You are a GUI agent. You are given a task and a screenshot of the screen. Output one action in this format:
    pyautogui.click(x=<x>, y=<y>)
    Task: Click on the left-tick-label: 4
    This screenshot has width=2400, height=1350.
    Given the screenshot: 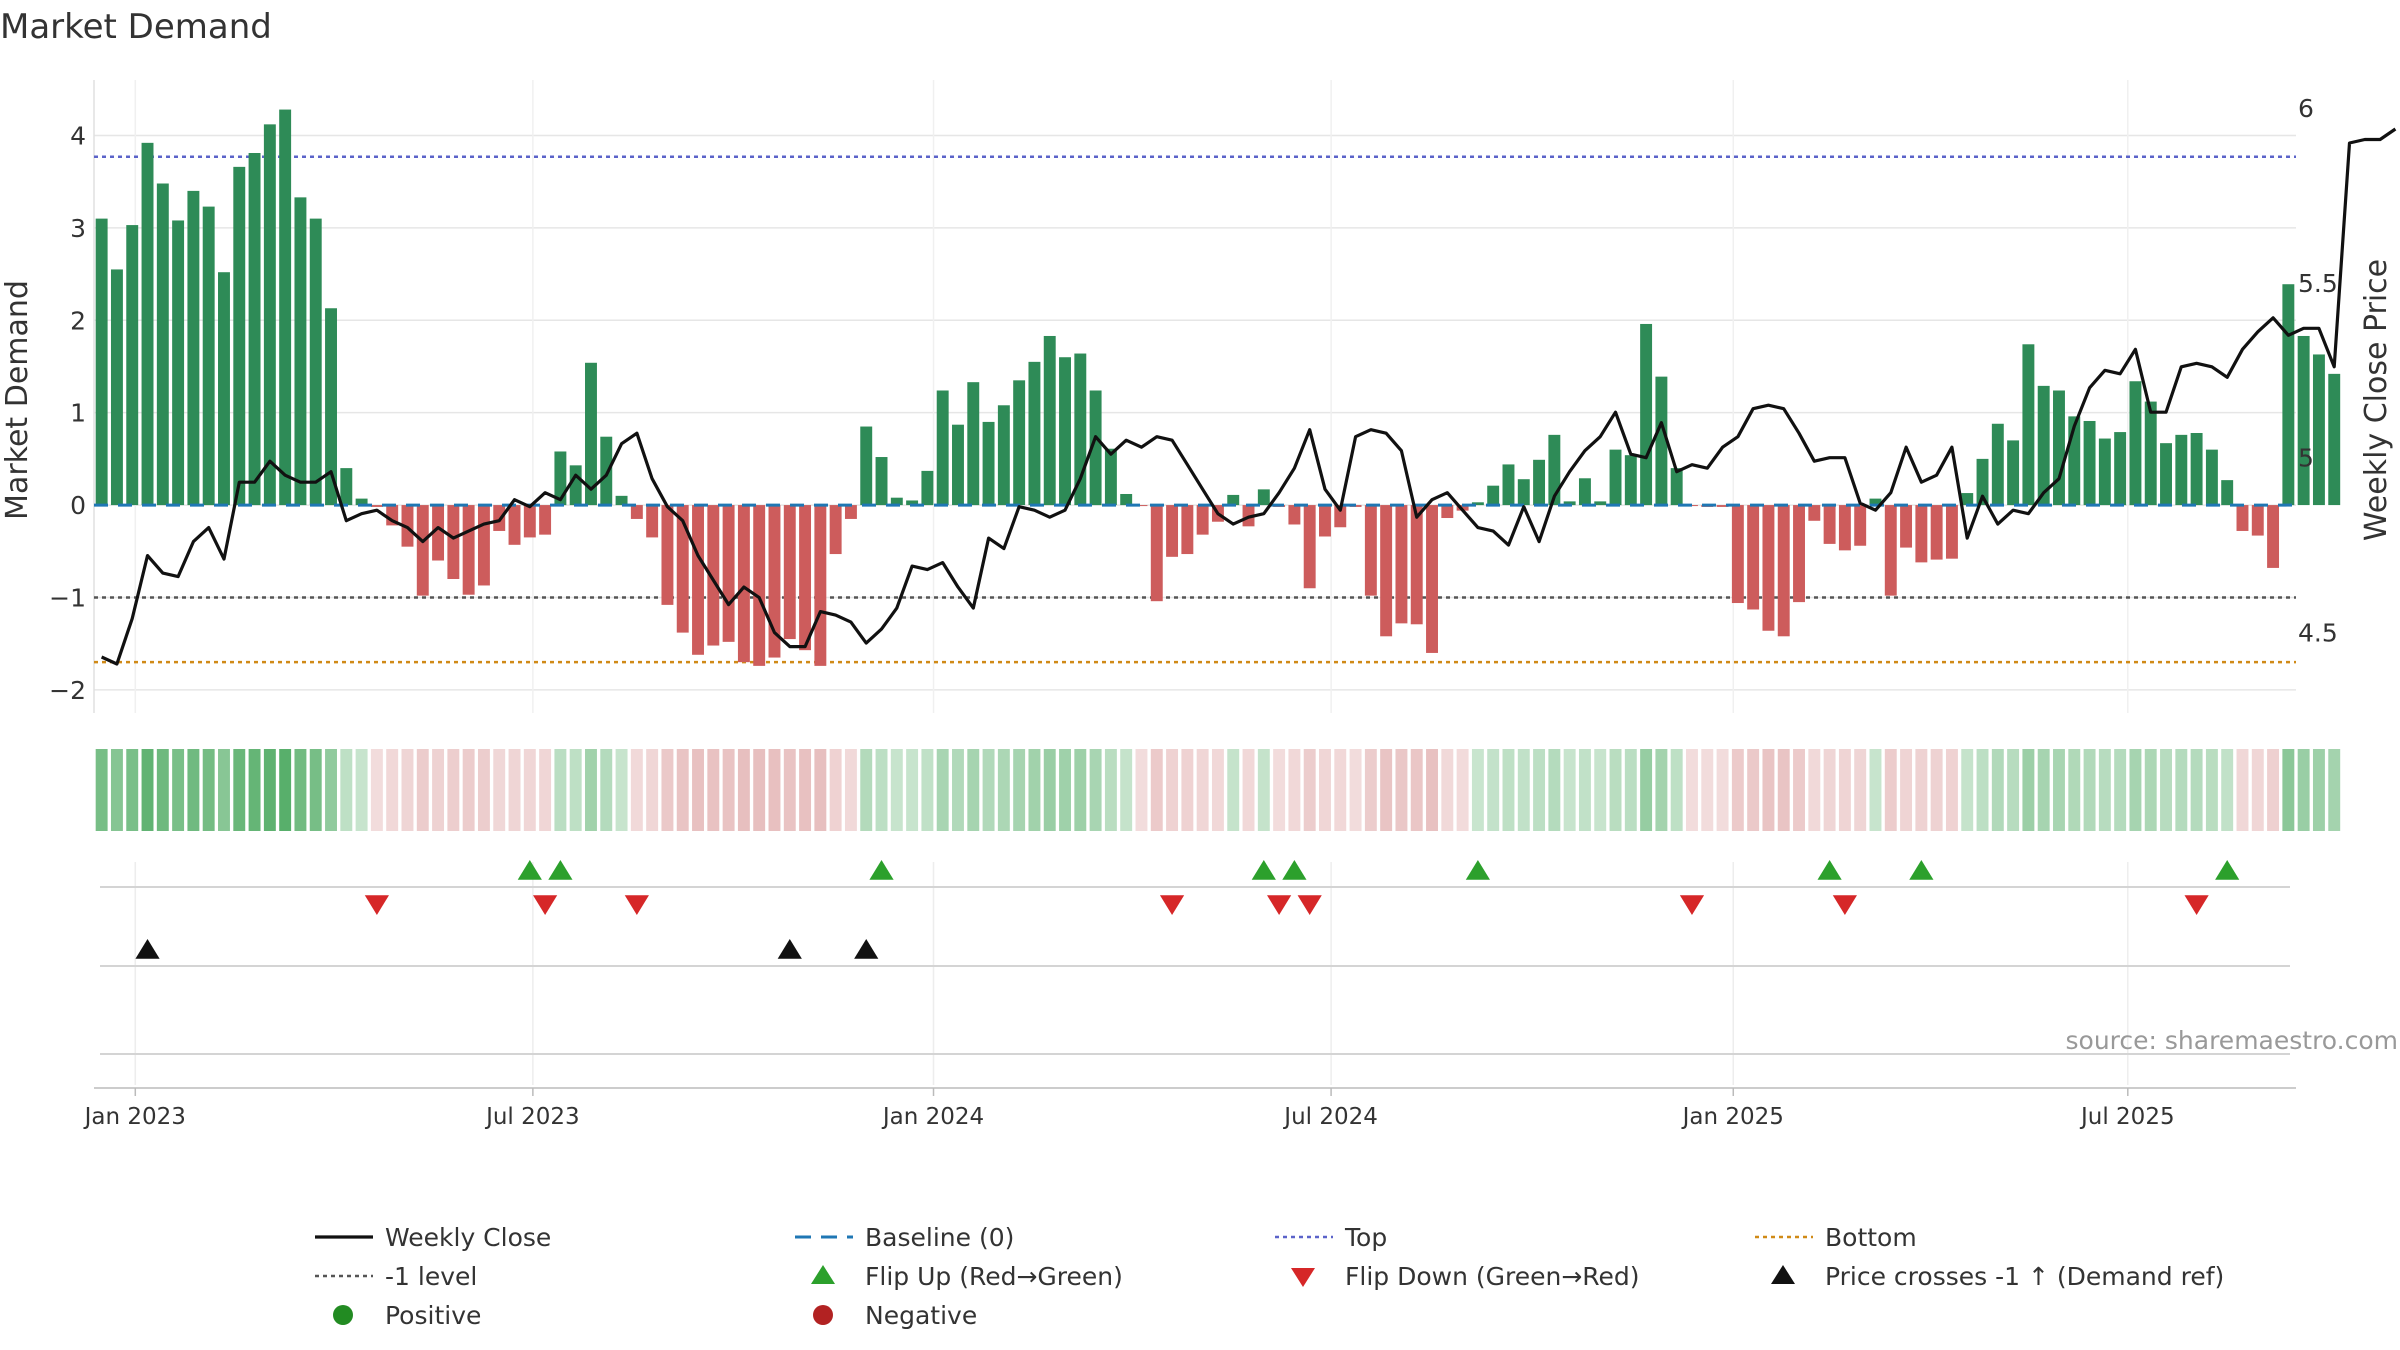 What is the action you would take?
    pyautogui.click(x=78, y=135)
    